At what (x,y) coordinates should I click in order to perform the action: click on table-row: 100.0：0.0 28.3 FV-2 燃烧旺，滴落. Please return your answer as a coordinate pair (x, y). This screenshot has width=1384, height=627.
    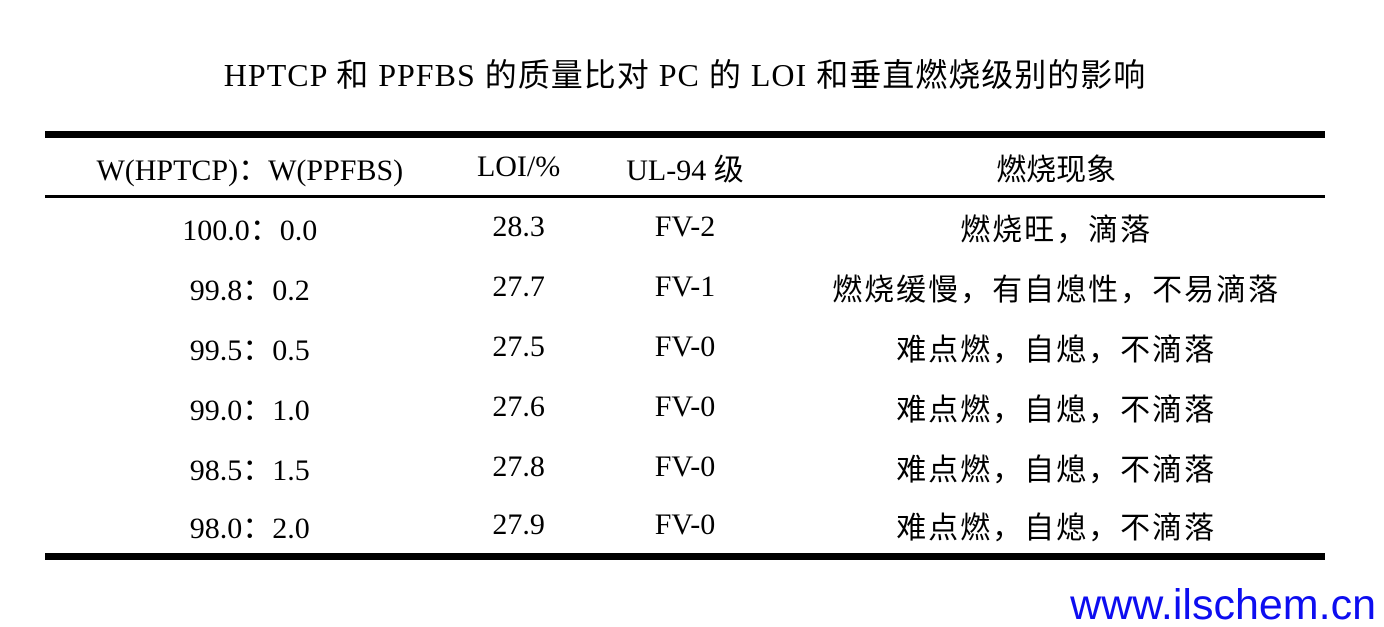
    Looking at the image, I should click on (685, 227).